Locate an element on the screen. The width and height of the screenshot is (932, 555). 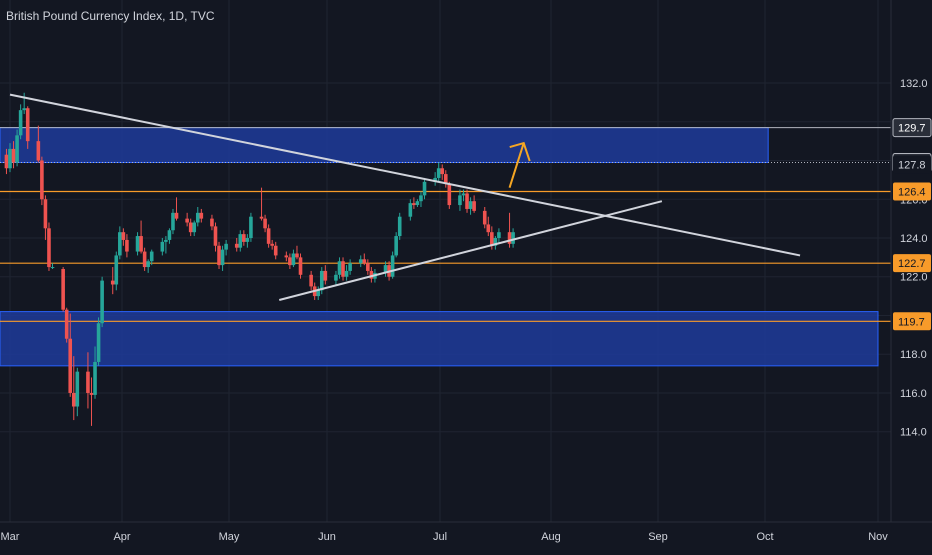
trendline is located at coordinates (471, 250).